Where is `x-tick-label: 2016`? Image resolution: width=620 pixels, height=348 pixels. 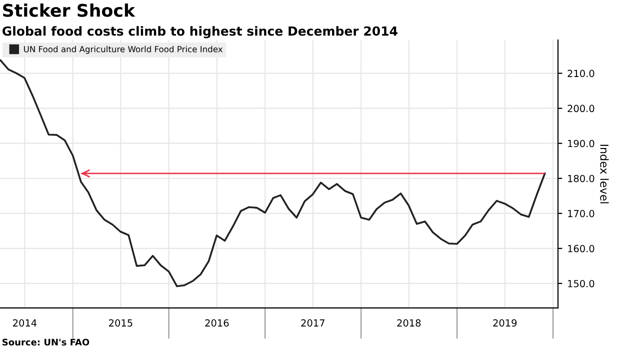 x-tick-label: 2016 is located at coordinates (217, 323).